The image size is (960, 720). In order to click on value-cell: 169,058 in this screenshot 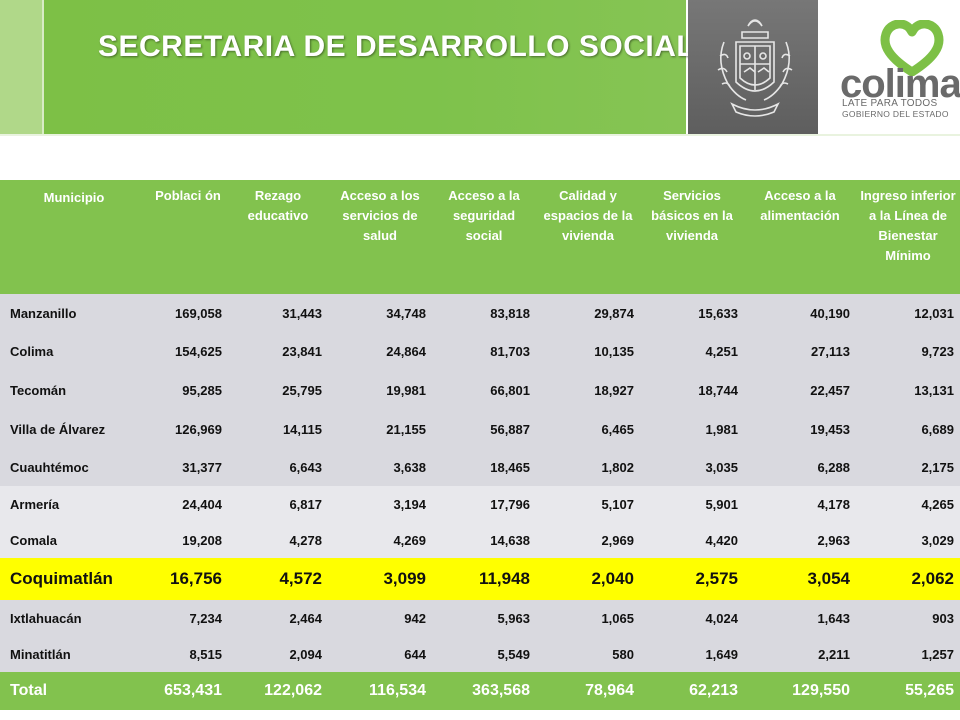, I will do `click(188, 313)`.